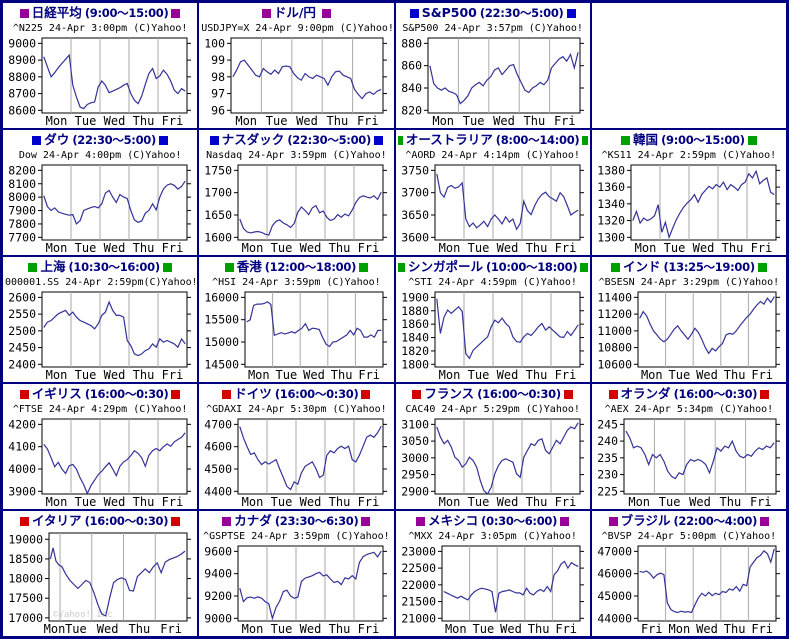  I want to click on svg-text: 19000, so click(25, 539).